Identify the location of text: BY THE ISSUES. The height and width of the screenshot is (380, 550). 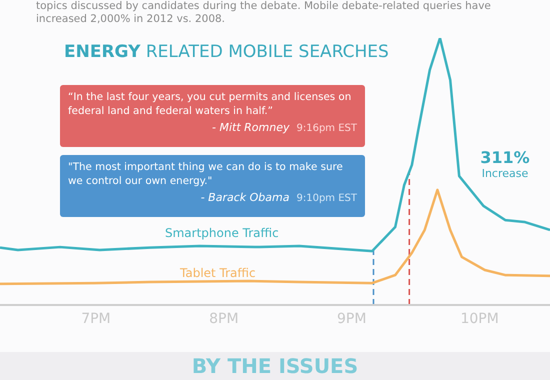
(275, 366).